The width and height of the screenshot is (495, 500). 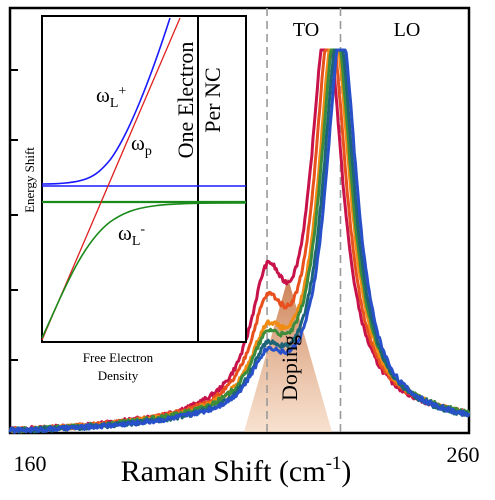 I want to click on label-omega-lminus: ωL-, so click(x=131, y=235).